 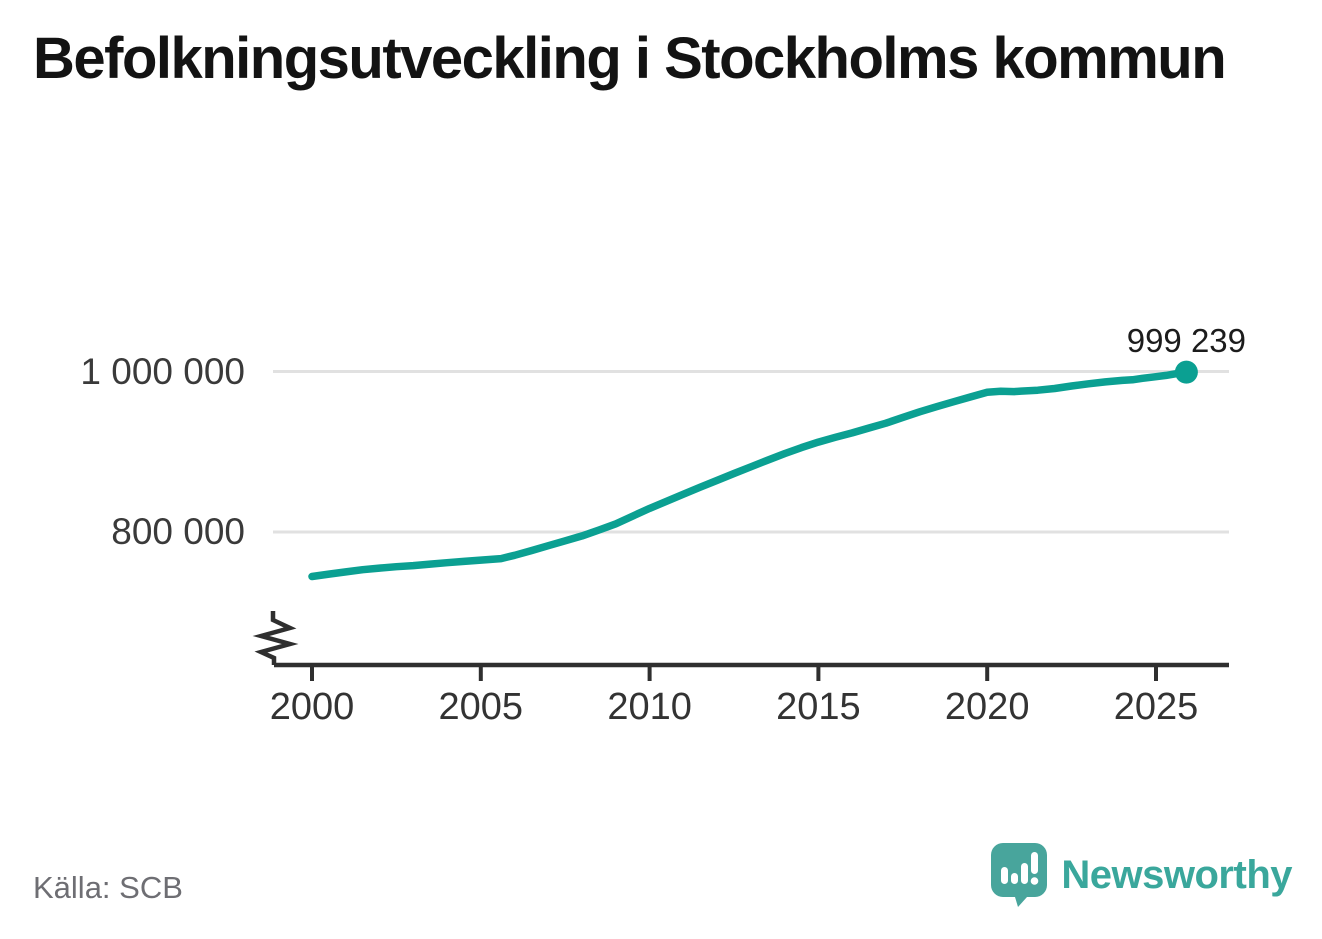 I want to click on speech-bubble-shape, so click(x=1019, y=875).